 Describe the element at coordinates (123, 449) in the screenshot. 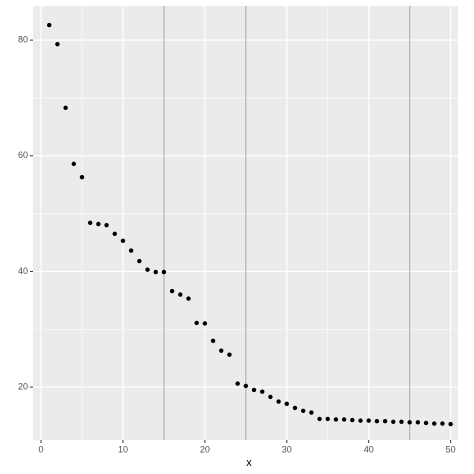

I see `x-tick-label: 10` at that location.